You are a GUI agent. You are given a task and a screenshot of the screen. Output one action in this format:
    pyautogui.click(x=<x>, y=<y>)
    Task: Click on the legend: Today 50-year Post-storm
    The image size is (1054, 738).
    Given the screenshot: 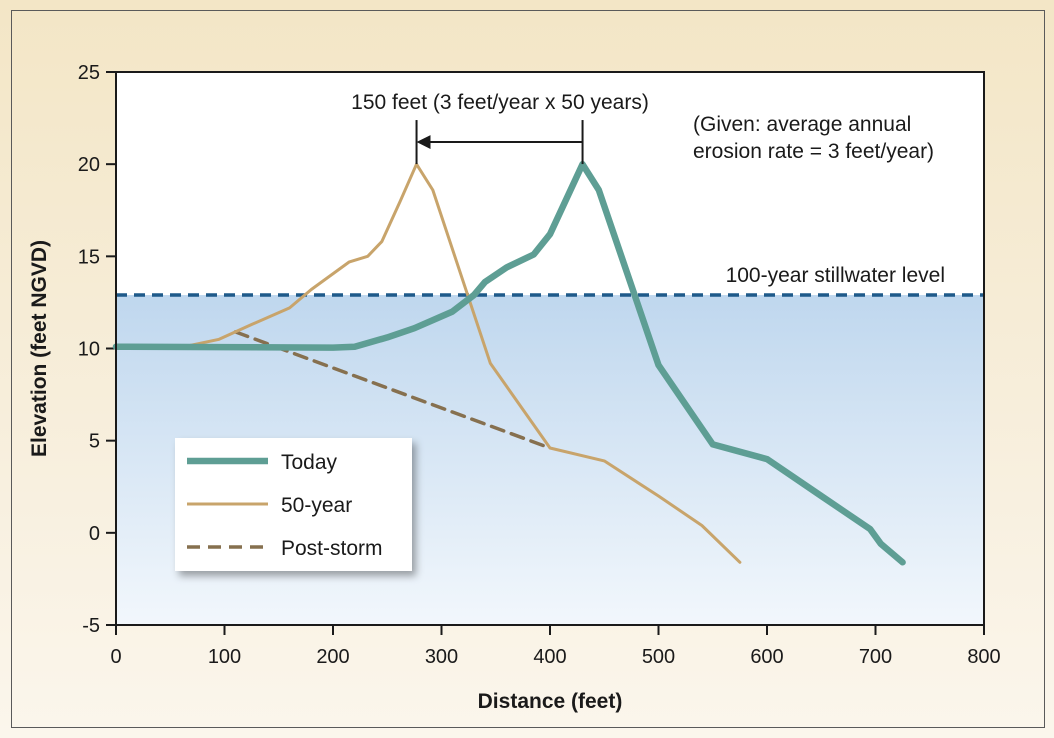 What is the action you would take?
    pyautogui.click(x=293, y=504)
    